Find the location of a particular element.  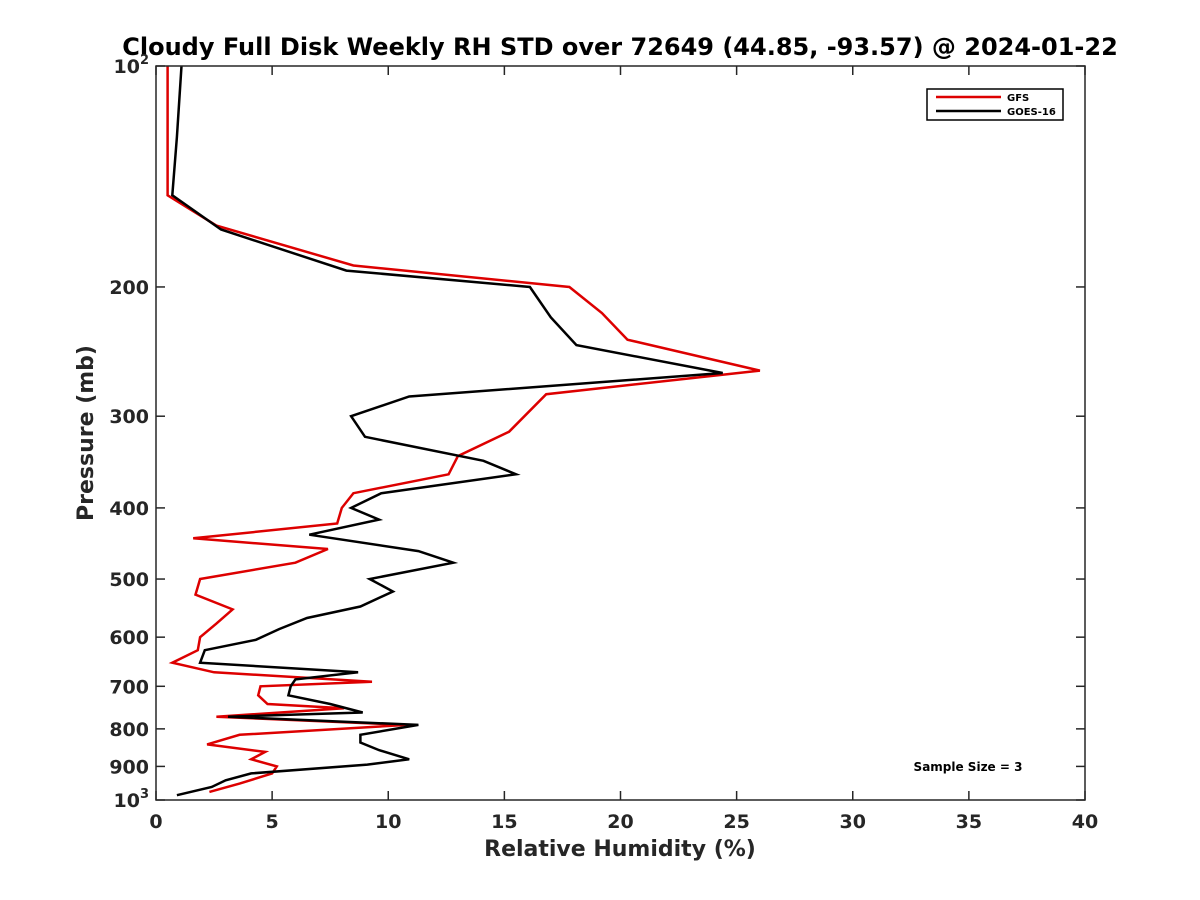

x-tick-label: 30 is located at coordinates (853, 822).